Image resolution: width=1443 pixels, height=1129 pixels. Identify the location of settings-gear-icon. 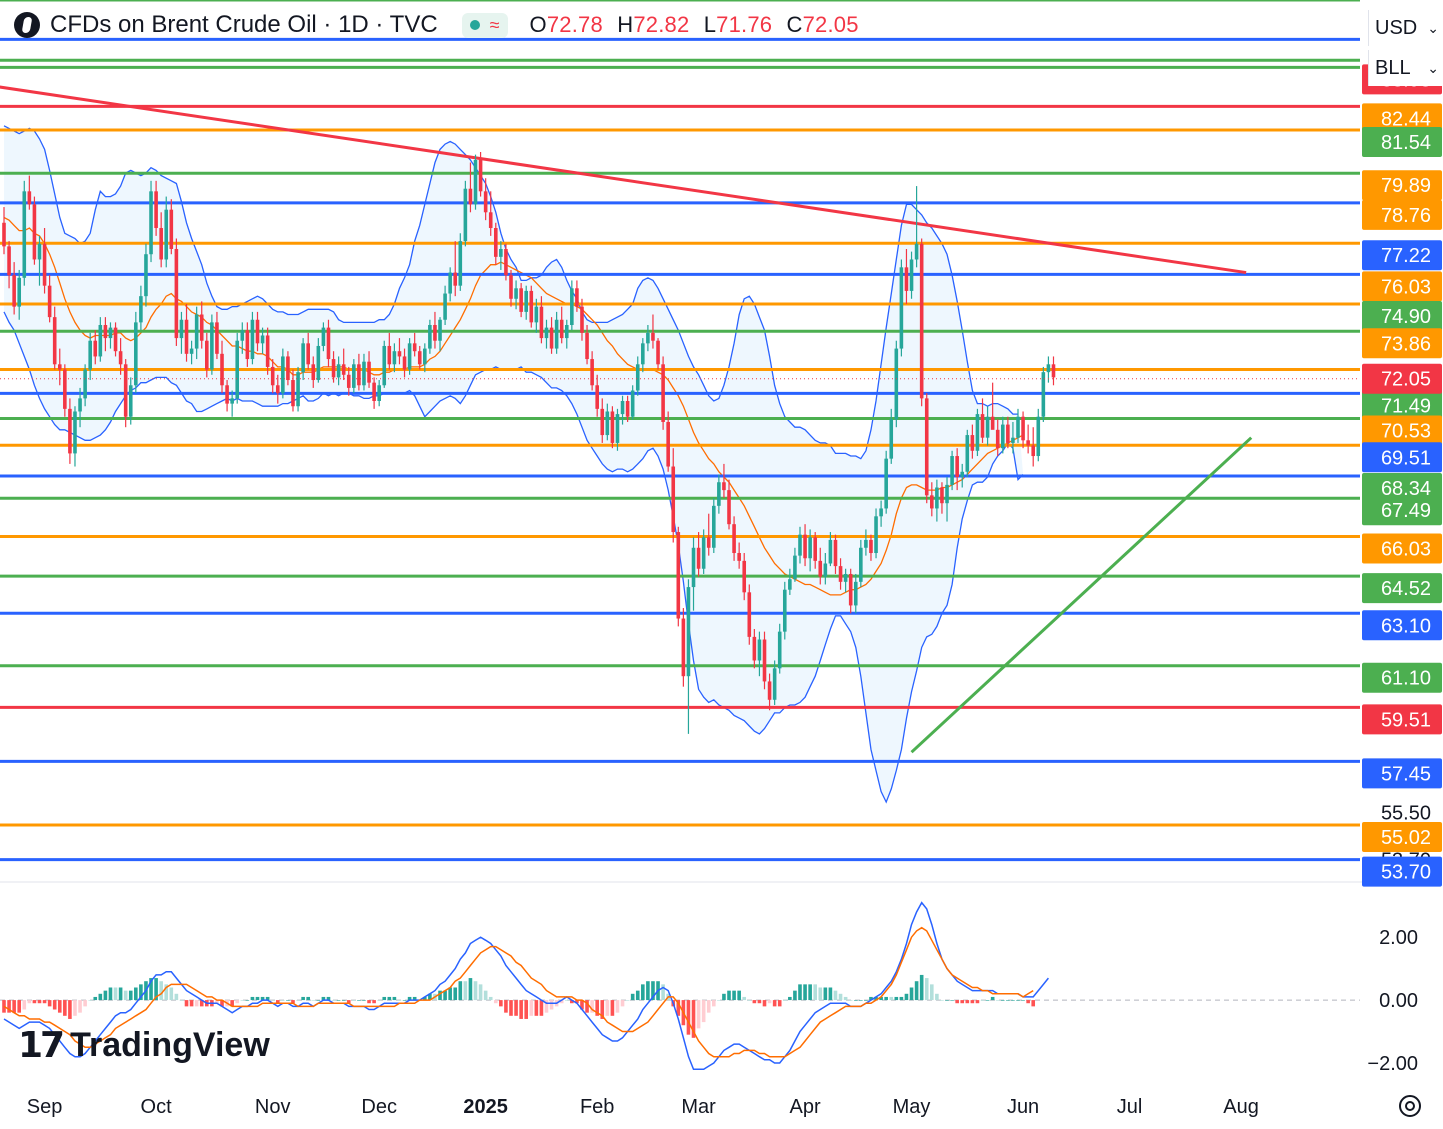
(1410, 1106).